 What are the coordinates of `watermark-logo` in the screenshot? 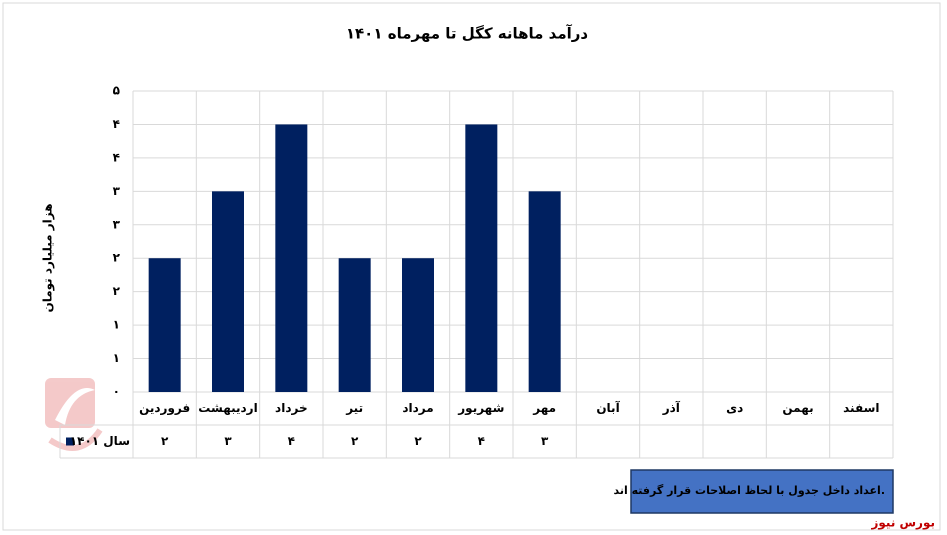 It's located at (74, 414).